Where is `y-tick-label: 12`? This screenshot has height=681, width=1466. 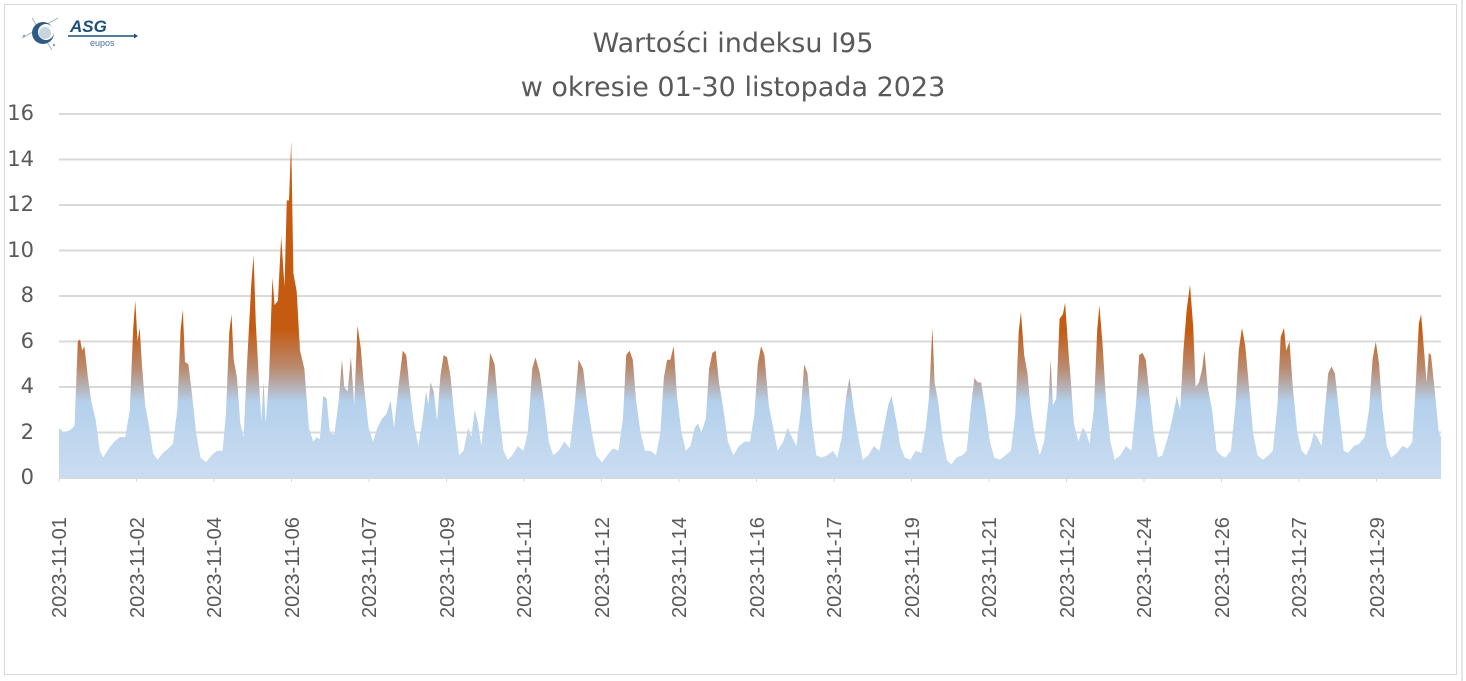 y-tick-label: 12 is located at coordinates (20, 204).